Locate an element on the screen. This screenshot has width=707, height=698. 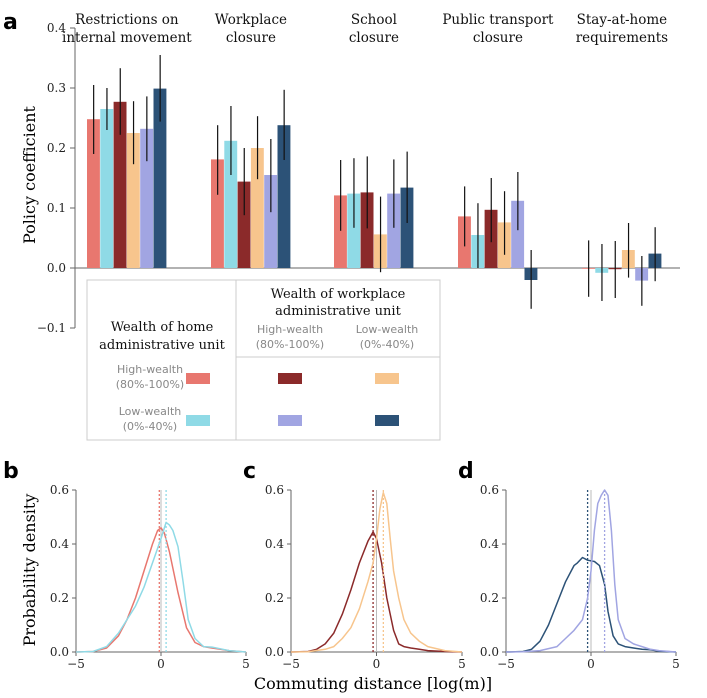
legend-col-title: Wealth of workplace is located at coordinates (338, 294).